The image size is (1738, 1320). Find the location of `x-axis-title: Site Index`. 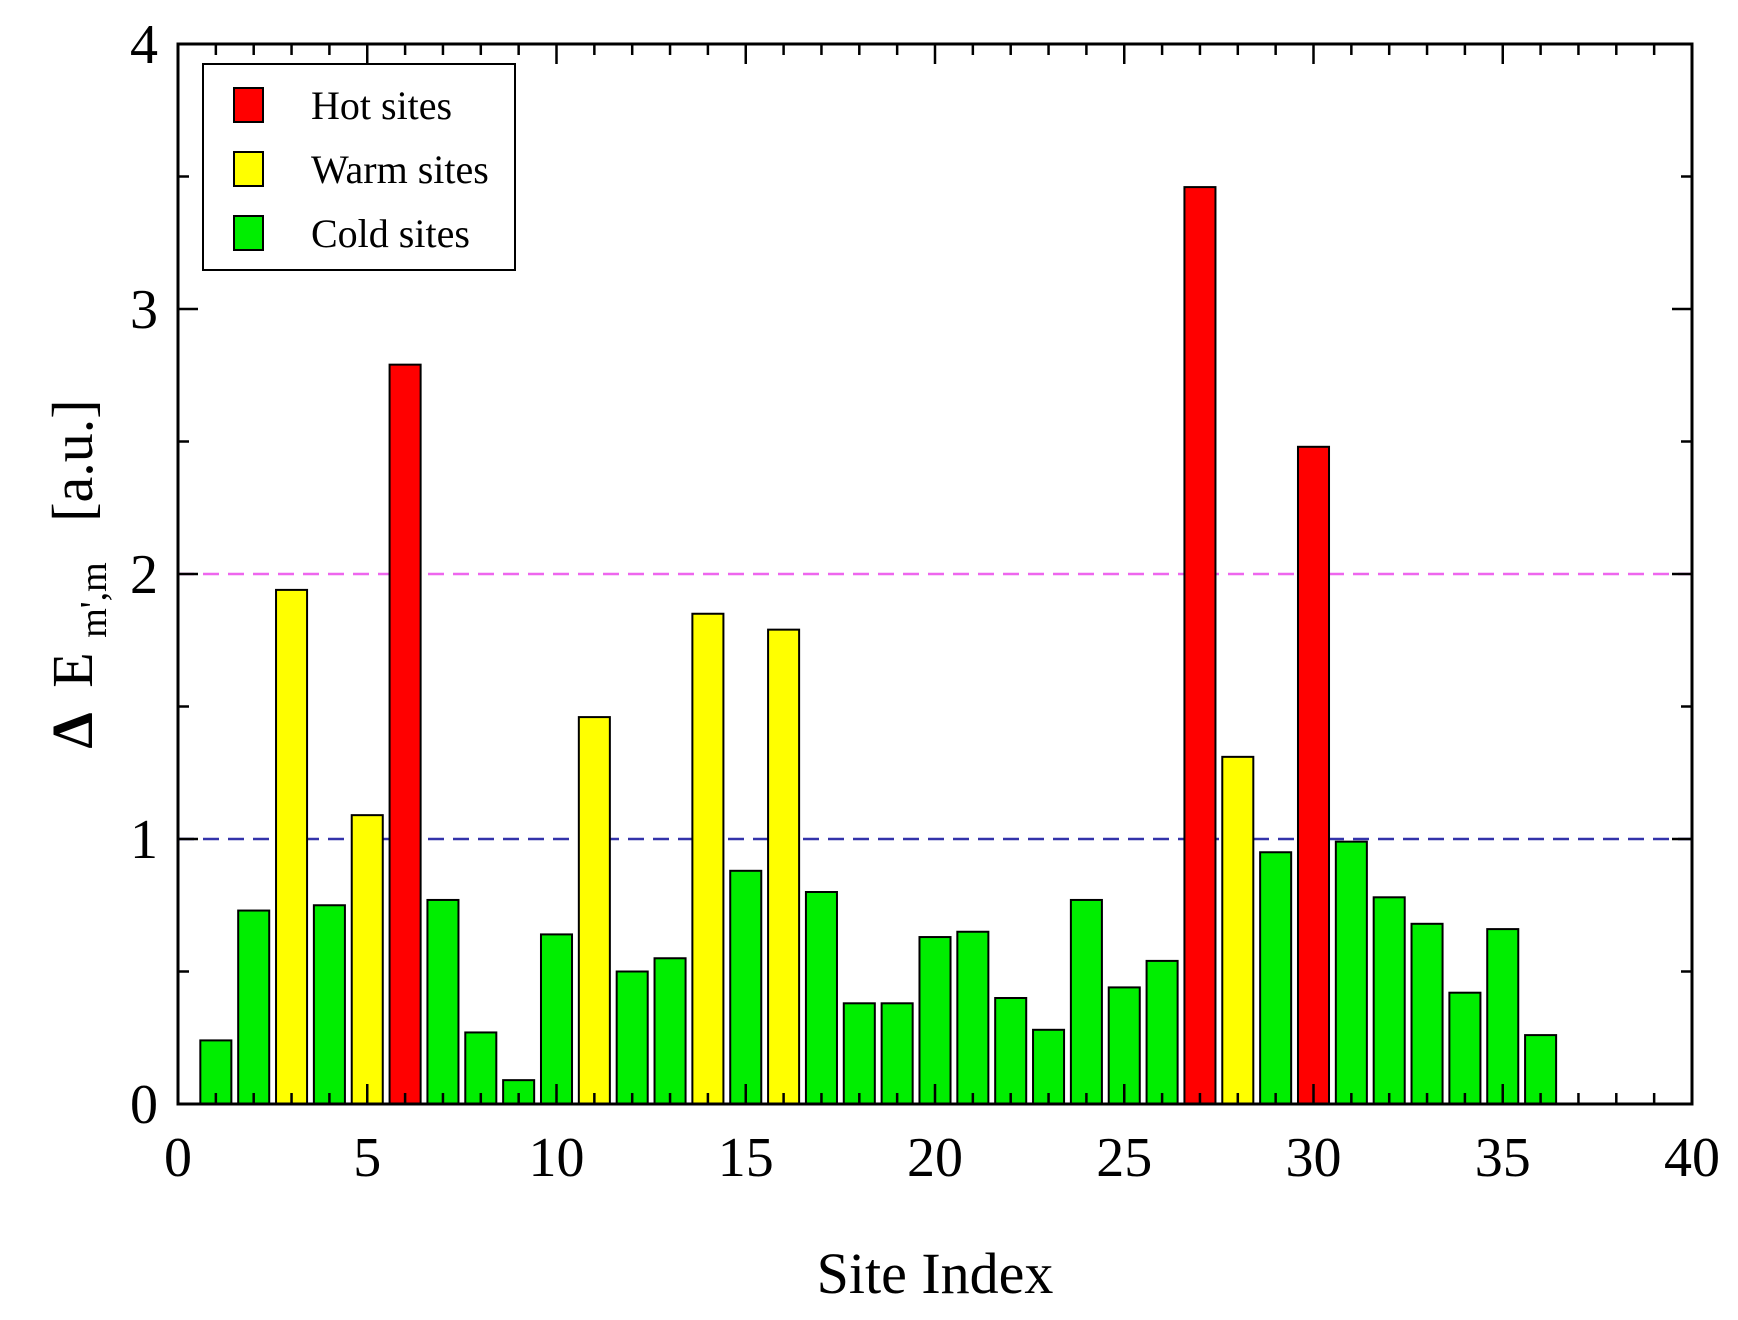

x-axis-title: Site Index is located at coordinates (935, 1273).